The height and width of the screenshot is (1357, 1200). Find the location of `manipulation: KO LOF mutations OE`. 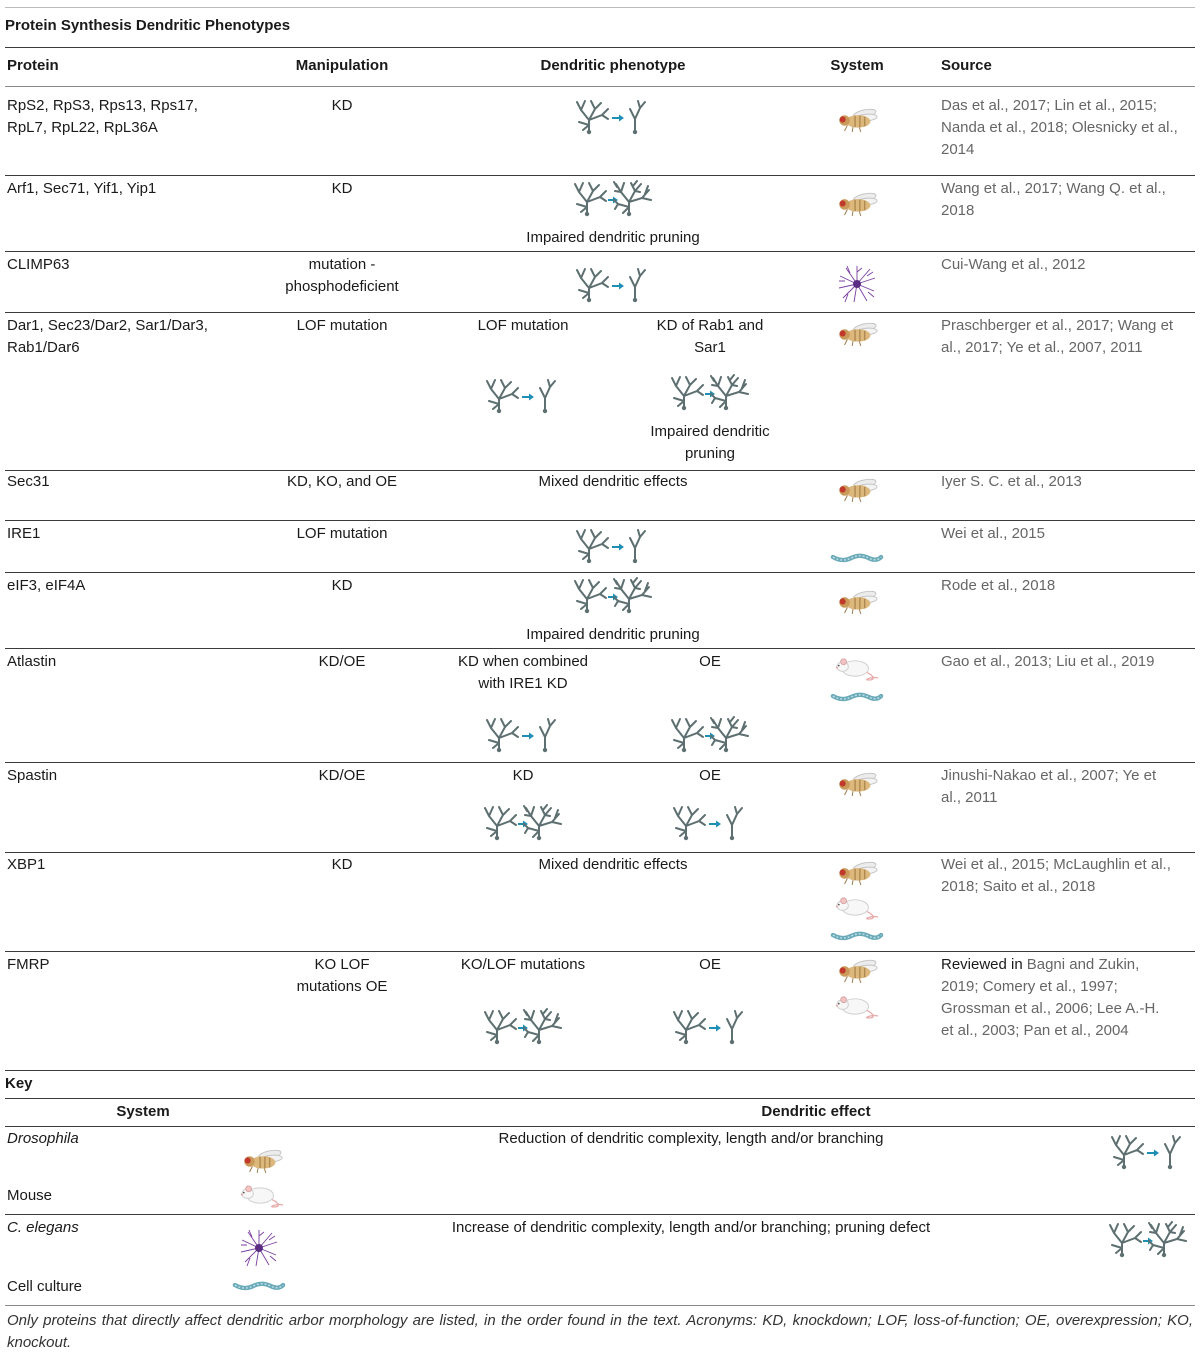

manipulation: KO LOF mutations OE is located at coordinates (342, 975).